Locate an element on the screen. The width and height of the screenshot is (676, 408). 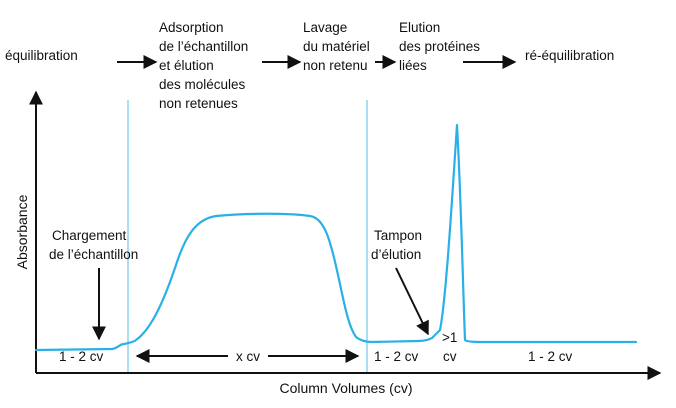
stage-equilibration-label: équilibration is located at coordinates (41, 55).